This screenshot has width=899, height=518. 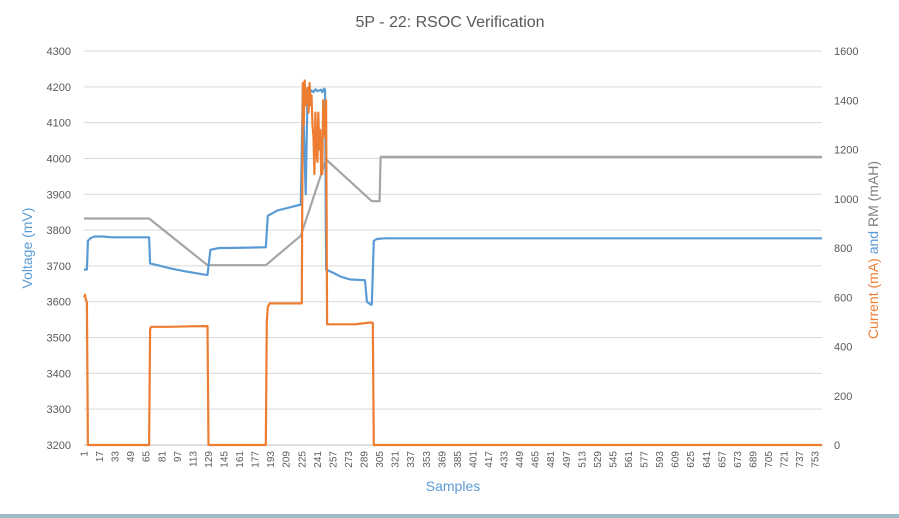 I want to click on x-tick-label: 273, so click(x=349, y=459).